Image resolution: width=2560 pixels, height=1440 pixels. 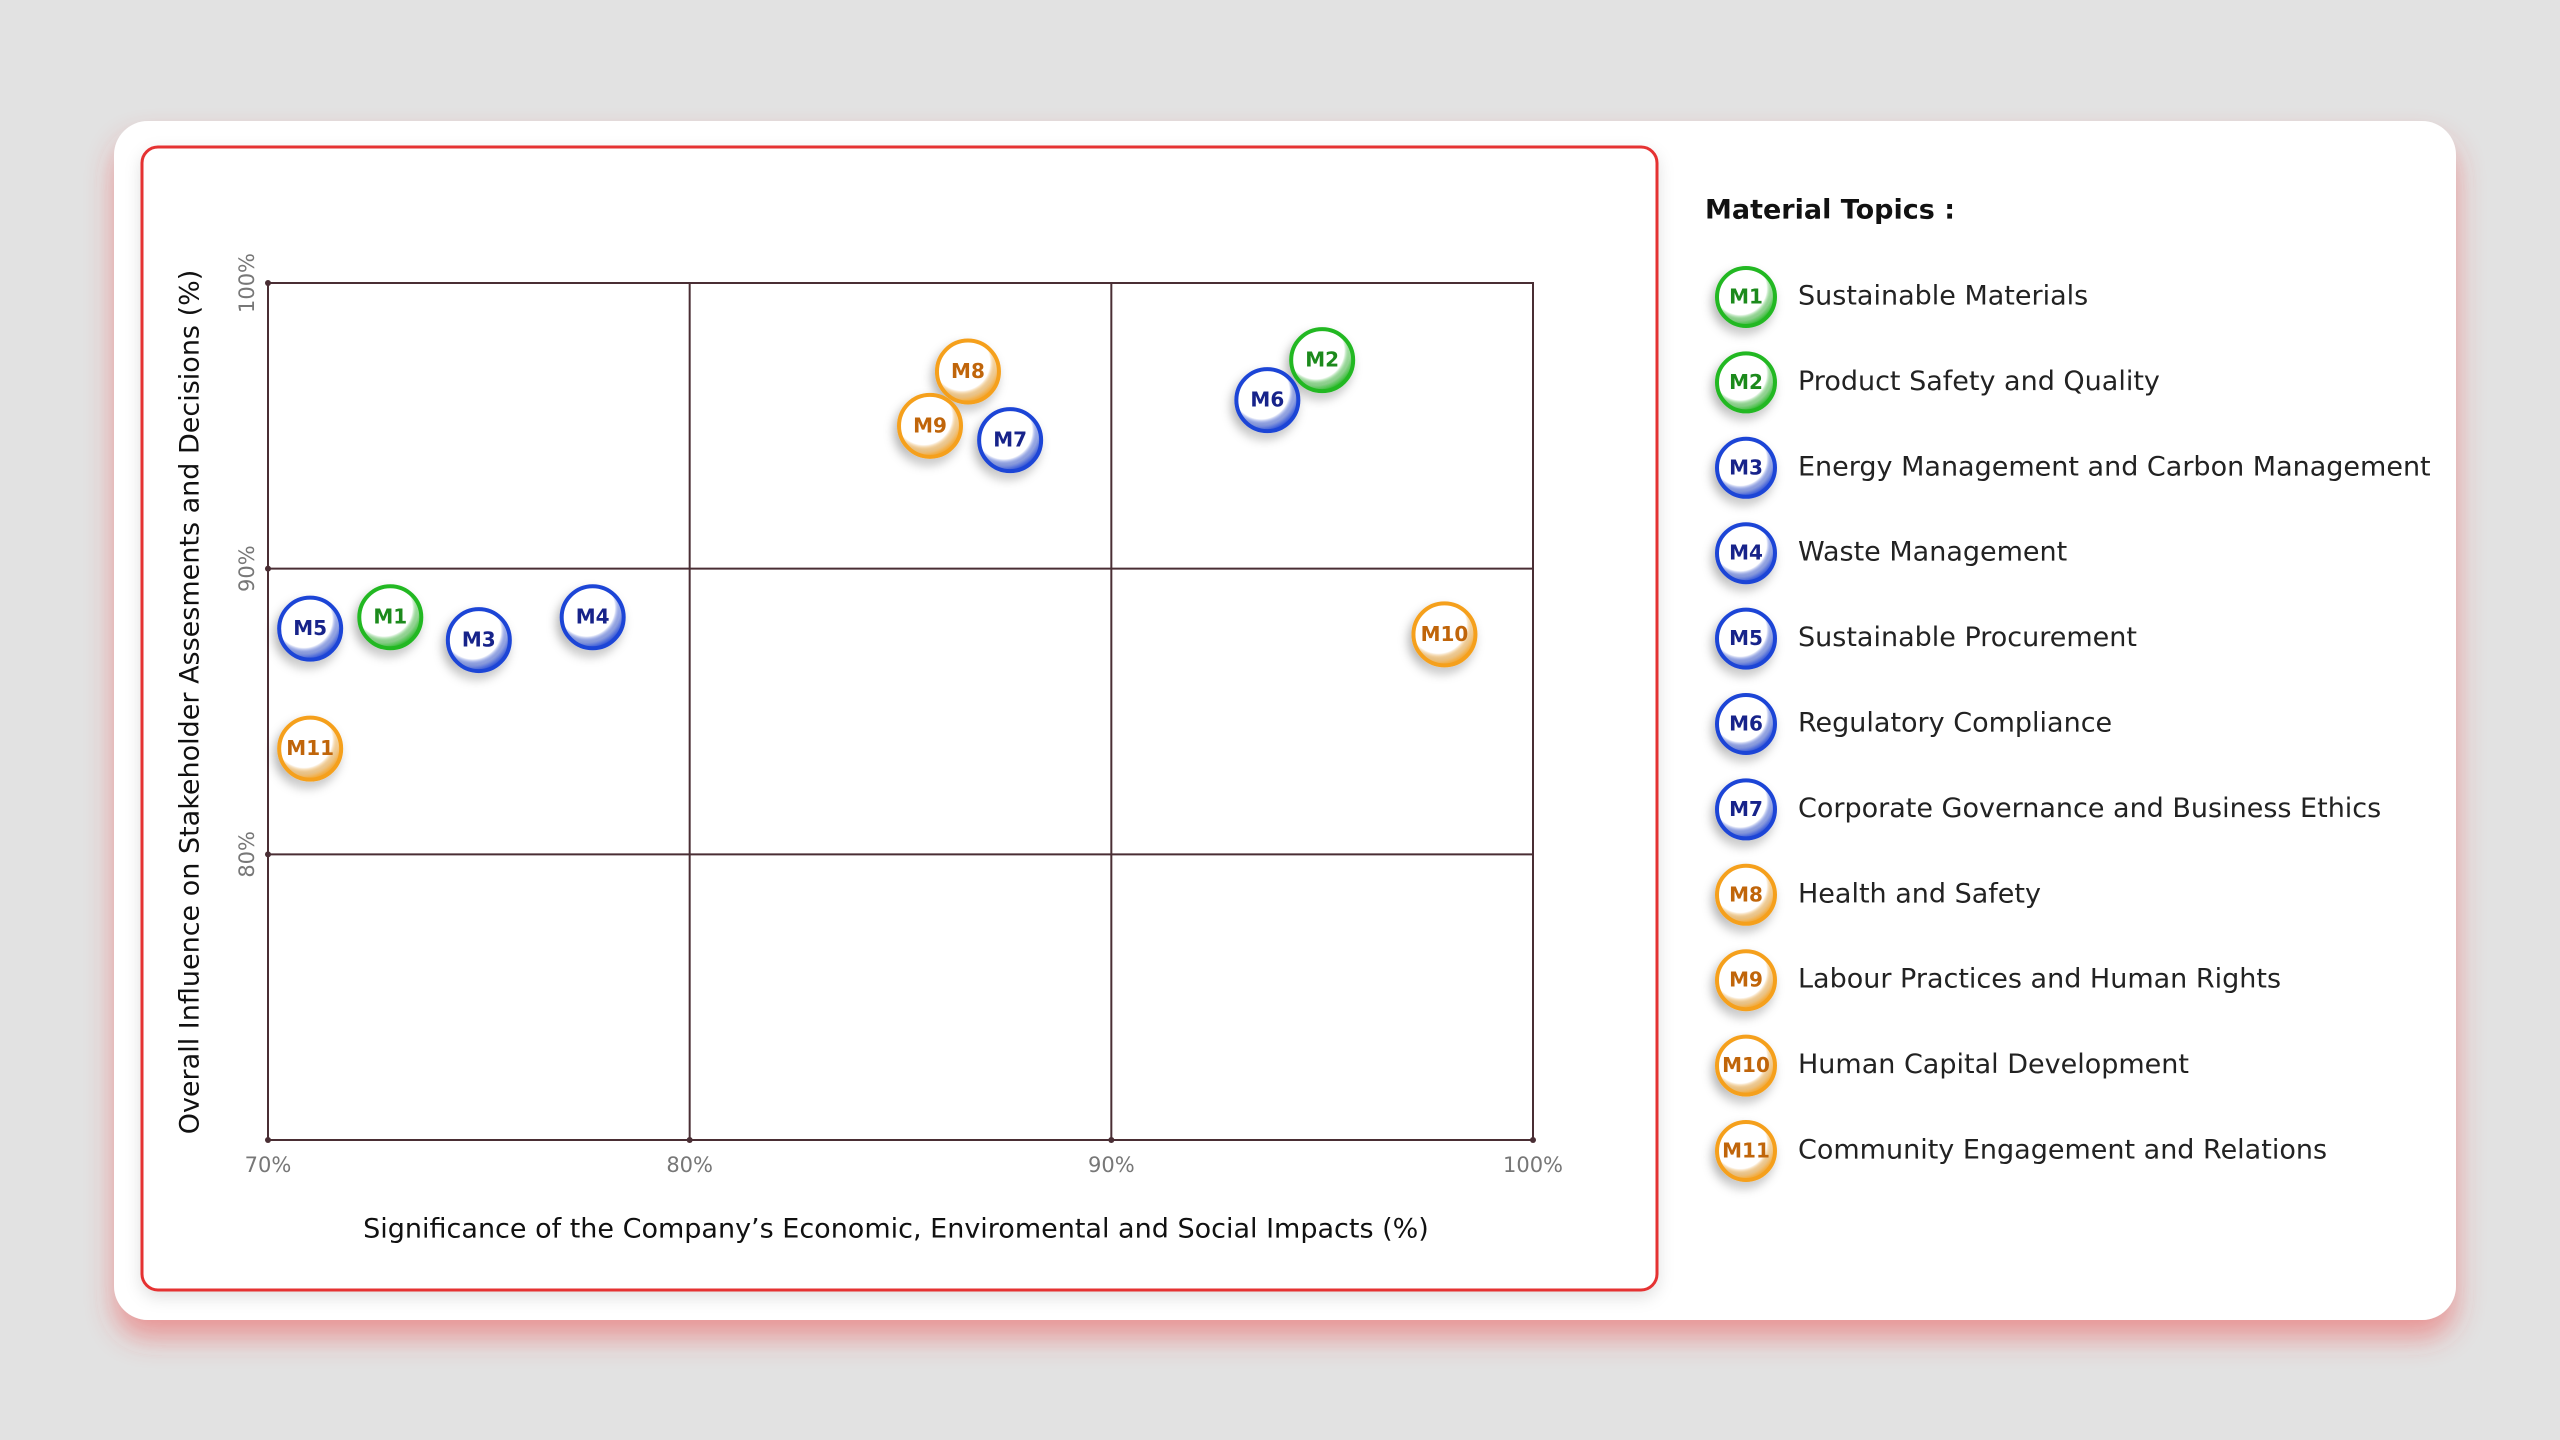 What do you see at coordinates (2089, 808) in the screenshot?
I see `legend-text: Corporate Governance and Business Ethics` at bounding box center [2089, 808].